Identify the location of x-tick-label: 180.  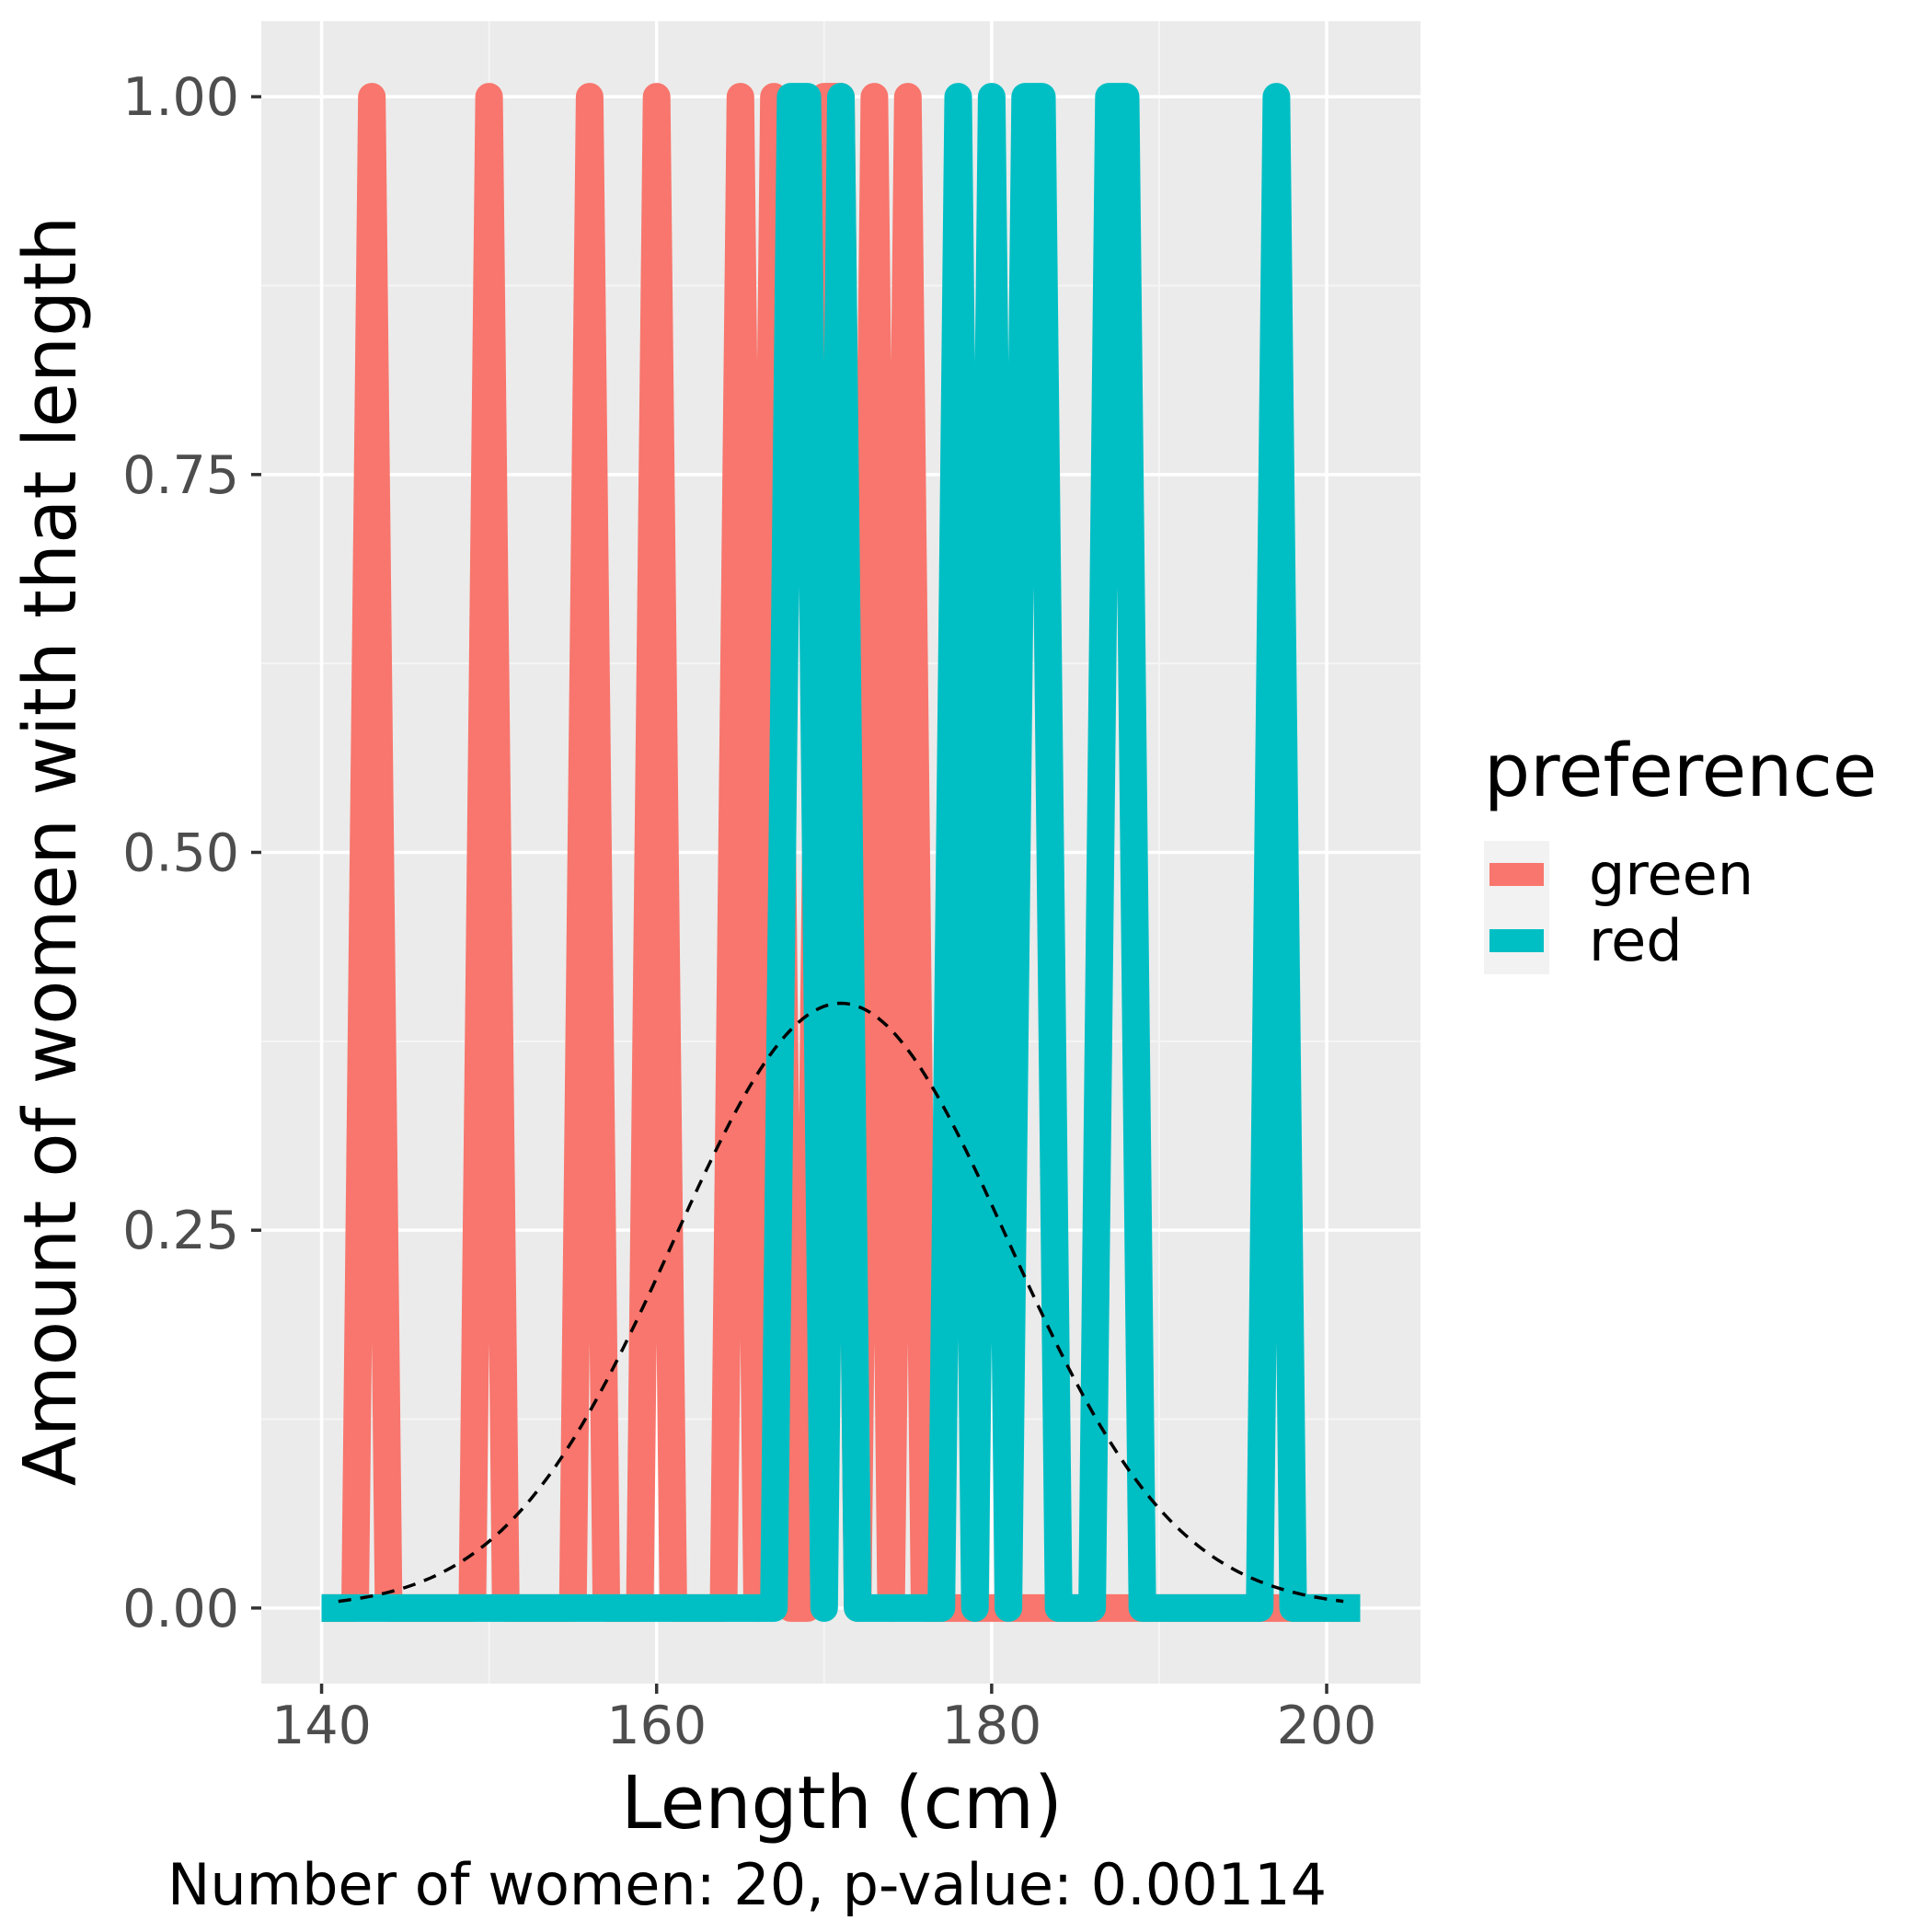
(991, 1726).